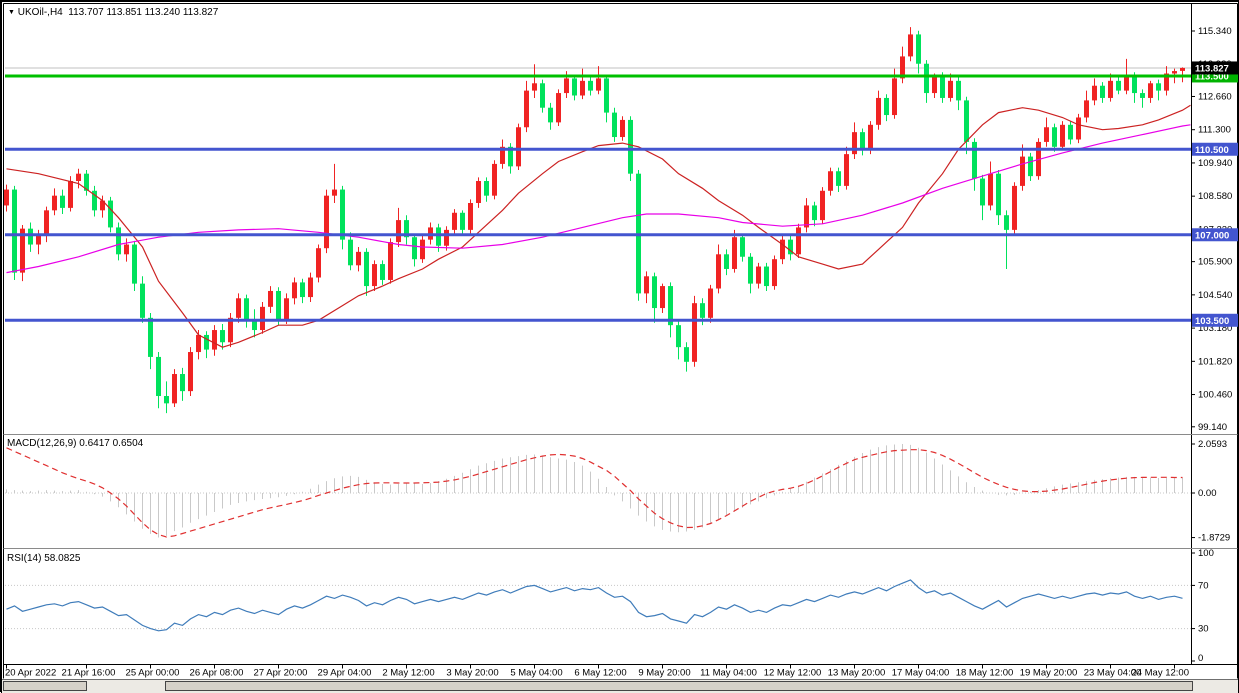 This screenshot has width=1239, height=693. Describe the element at coordinates (1212, 235) in the screenshot. I see `level-price-tag-text: 107.000` at that location.